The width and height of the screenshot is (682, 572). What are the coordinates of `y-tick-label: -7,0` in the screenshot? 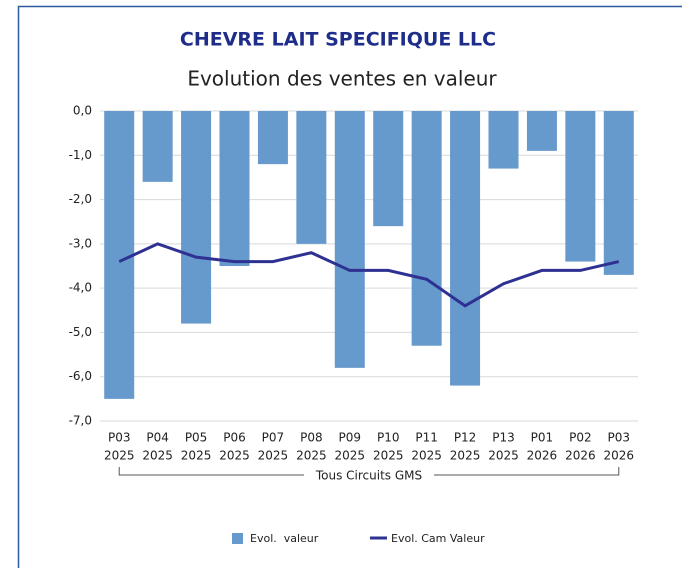 It's located at (80, 421).